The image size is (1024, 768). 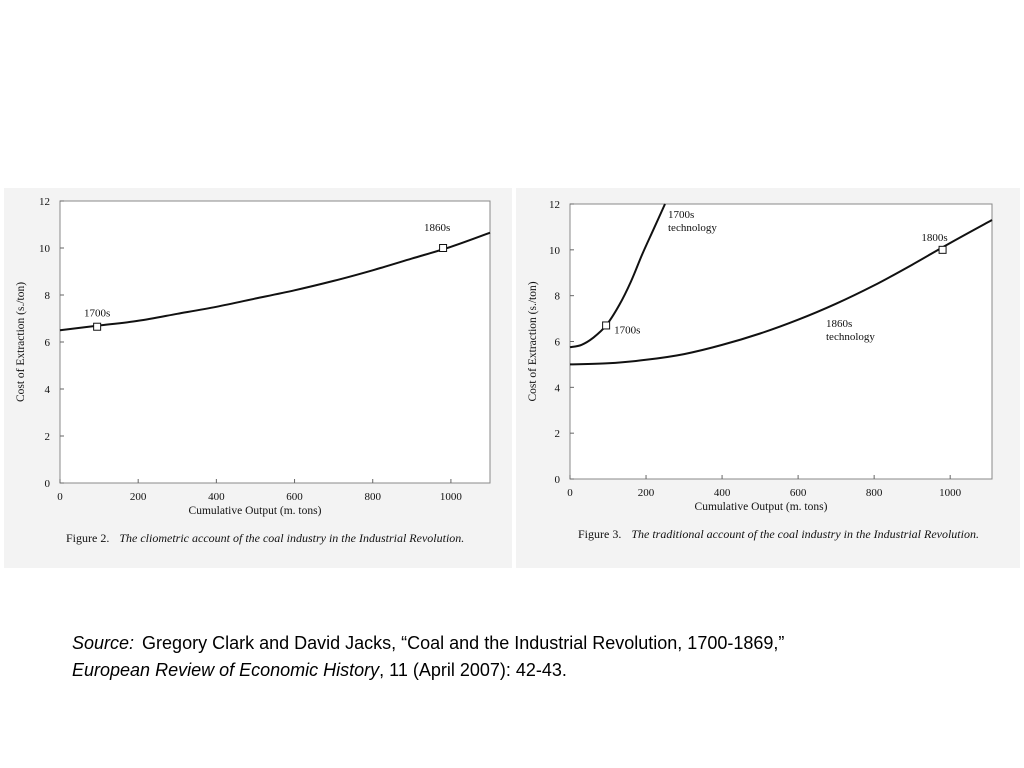 What do you see at coordinates (48, 437) in the screenshot?
I see `fig2-y-tick-label: 2` at bounding box center [48, 437].